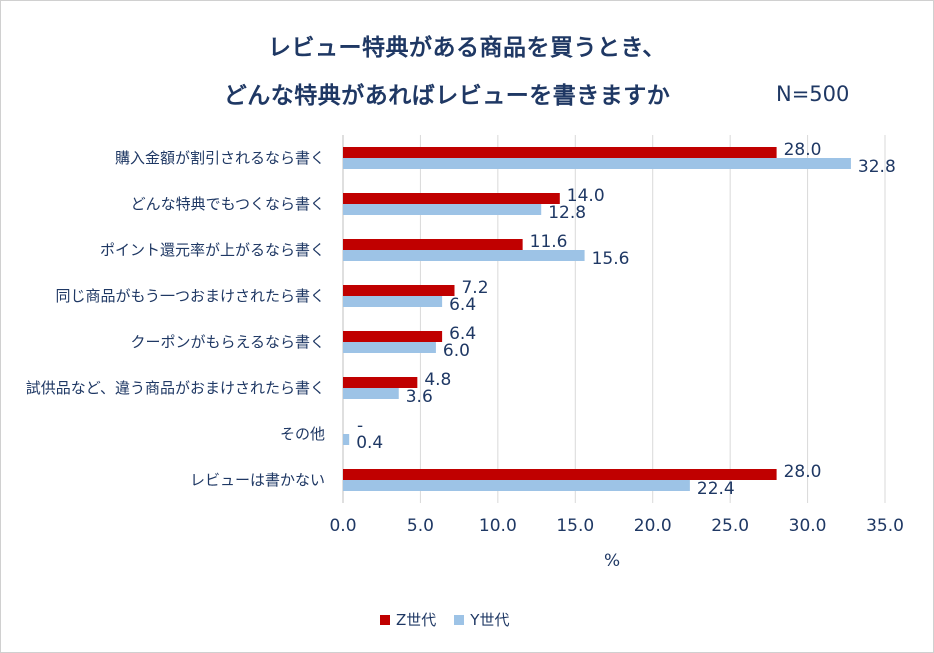 Image resolution: width=934 pixels, height=653 pixels. Describe the element at coordinates (369, 443) in the screenshot. I see `data-label-y: 0.4` at that location.